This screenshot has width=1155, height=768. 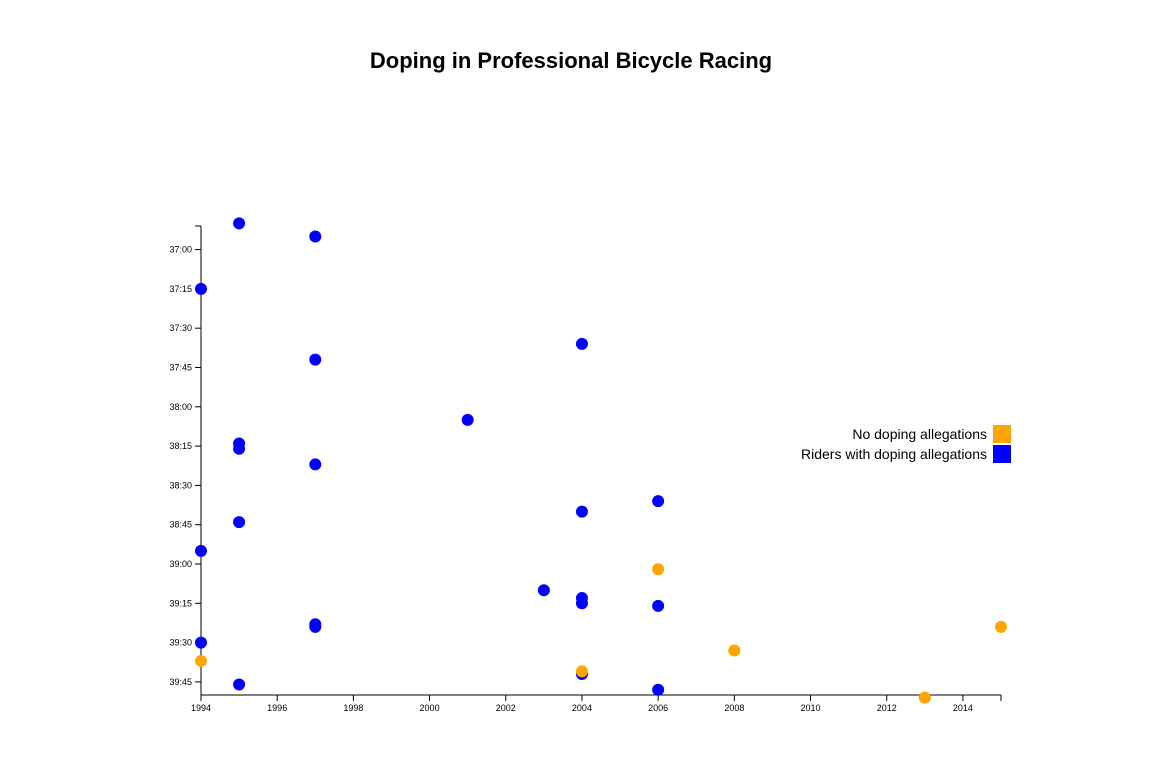 What do you see at coordinates (180, 367) in the screenshot?
I see `y-tick-label: 37:45` at bounding box center [180, 367].